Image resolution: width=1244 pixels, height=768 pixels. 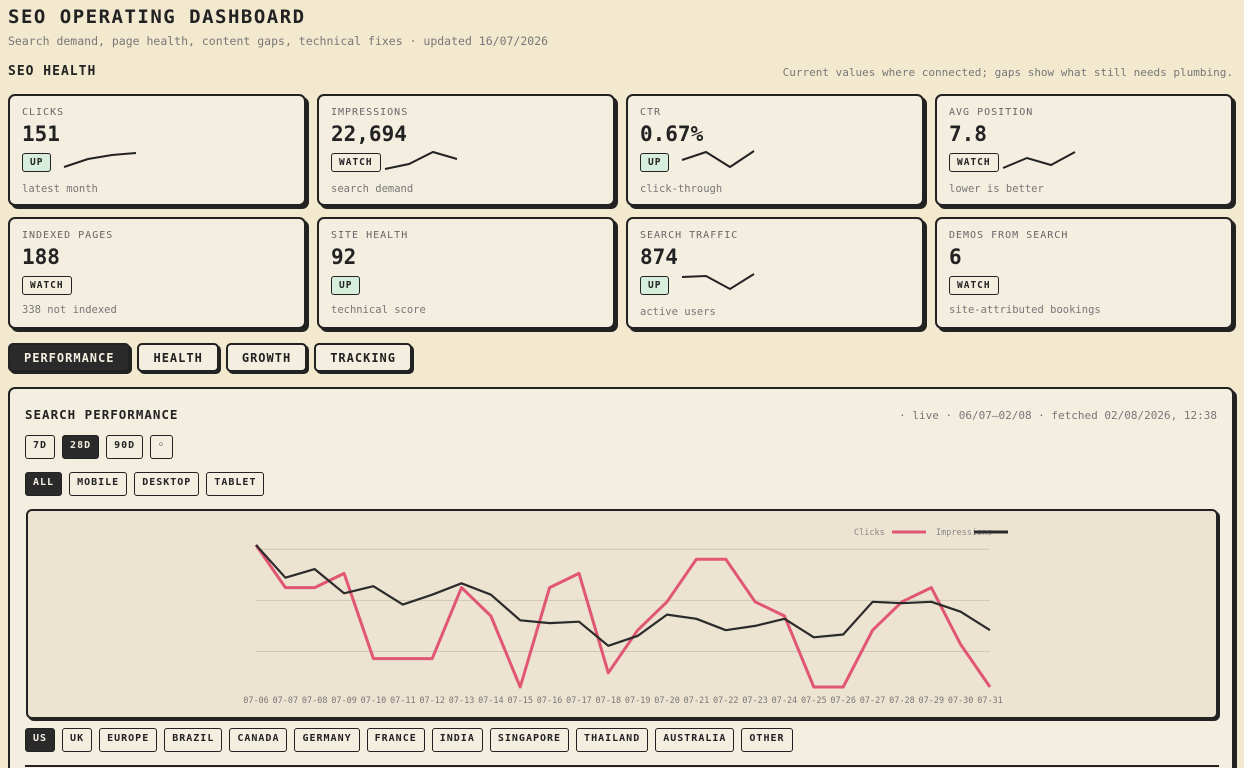 What do you see at coordinates (814, 701) in the screenshot?
I see `x-tick-label: 07-25` at bounding box center [814, 701].